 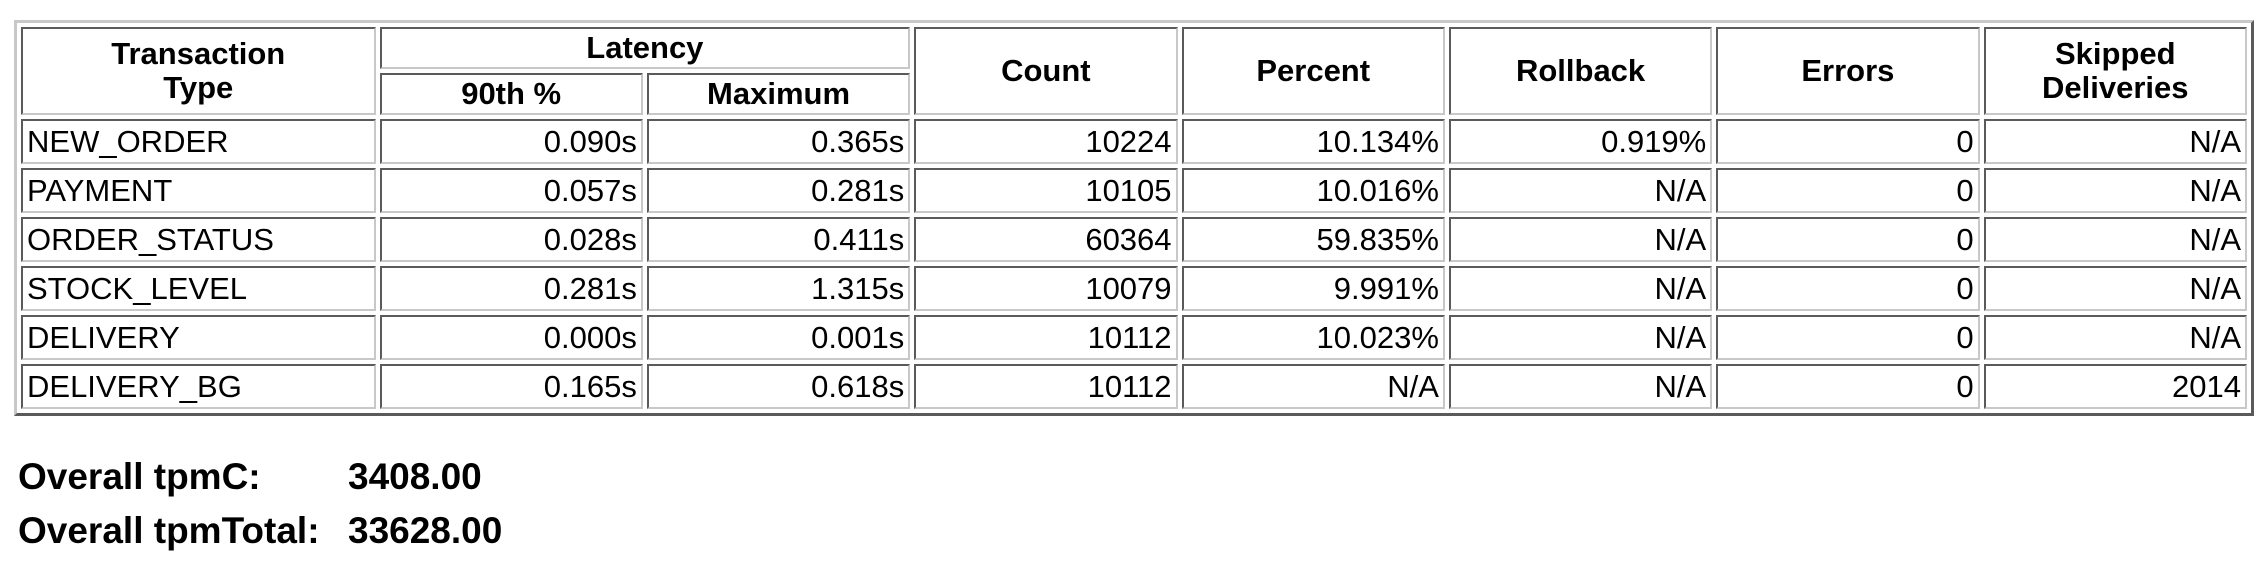 I want to click on cell-type: DELIVERY, so click(x=198, y=337).